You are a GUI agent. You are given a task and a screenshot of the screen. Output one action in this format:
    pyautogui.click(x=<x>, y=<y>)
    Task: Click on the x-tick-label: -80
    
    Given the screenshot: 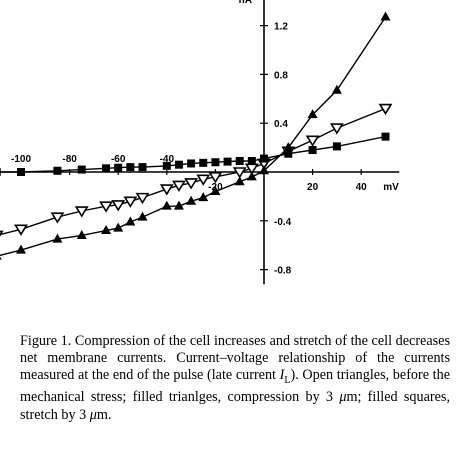 What is the action you would take?
    pyautogui.click(x=69, y=159)
    